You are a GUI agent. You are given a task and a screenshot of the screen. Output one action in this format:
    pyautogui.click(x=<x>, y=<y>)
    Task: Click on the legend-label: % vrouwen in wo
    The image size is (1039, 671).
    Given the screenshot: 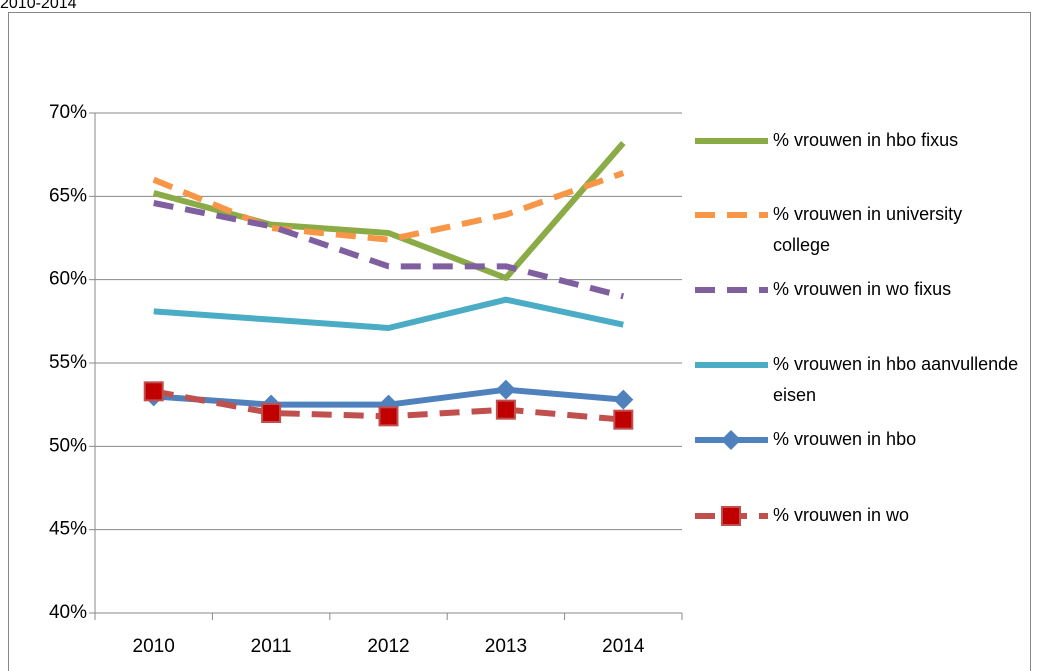 What is the action you would take?
    pyautogui.click(x=841, y=515)
    